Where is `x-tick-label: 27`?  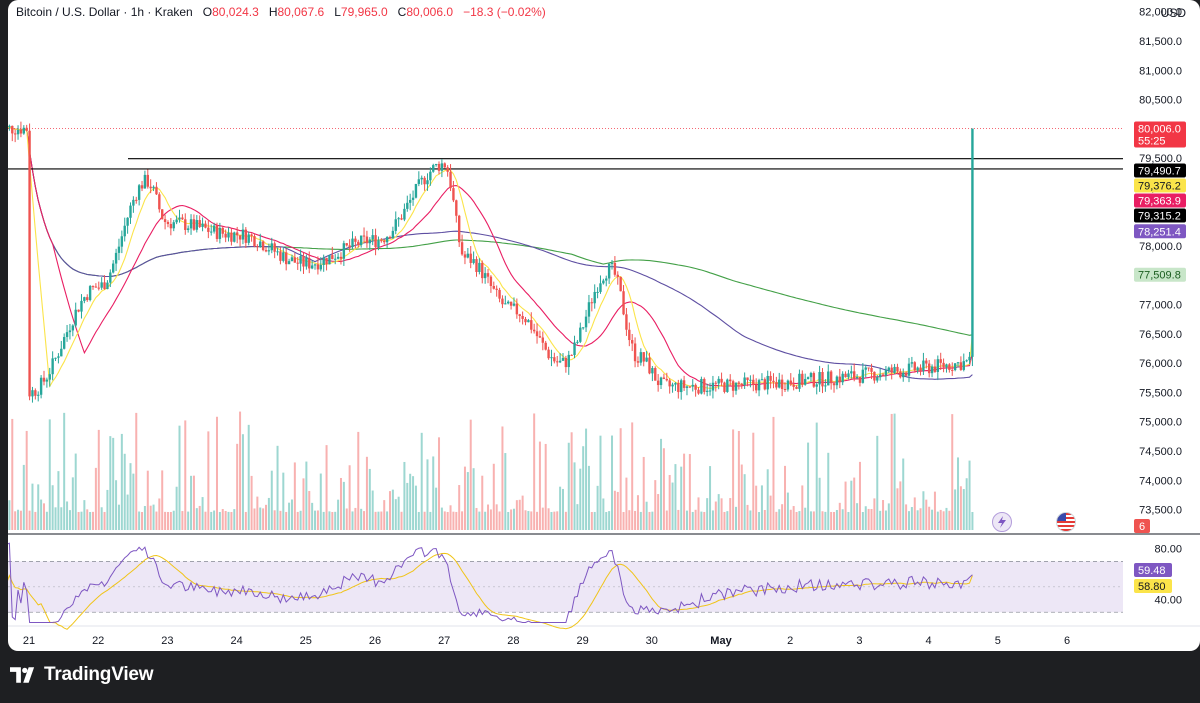 x-tick-label: 27 is located at coordinates (444, 641).